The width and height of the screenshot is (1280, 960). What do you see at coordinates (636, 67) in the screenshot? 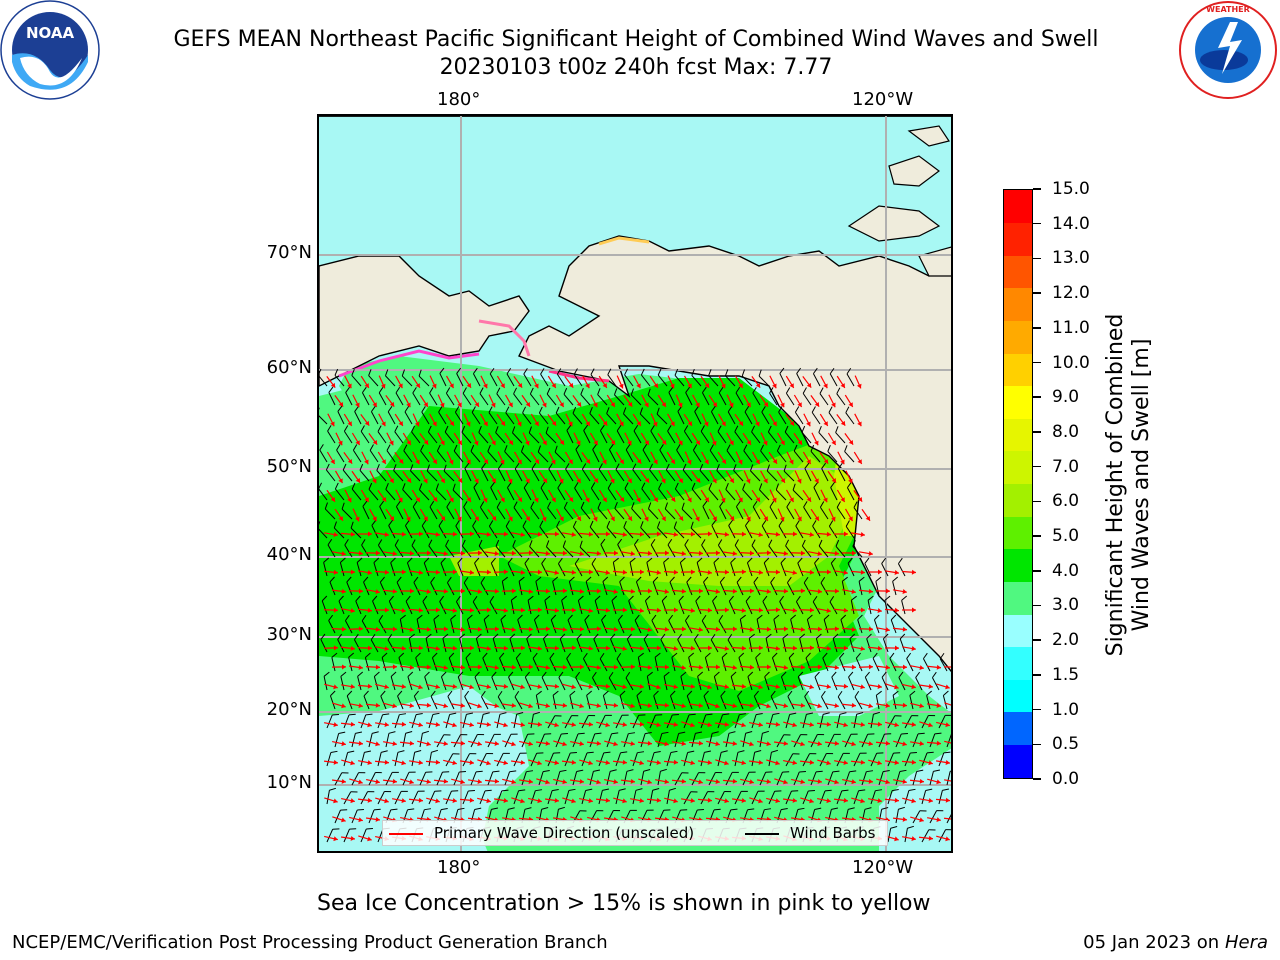
I see `chart-subtitle: 20230103 t00z 240h fcst Max: 7.77` at bounding box center [636, 67].